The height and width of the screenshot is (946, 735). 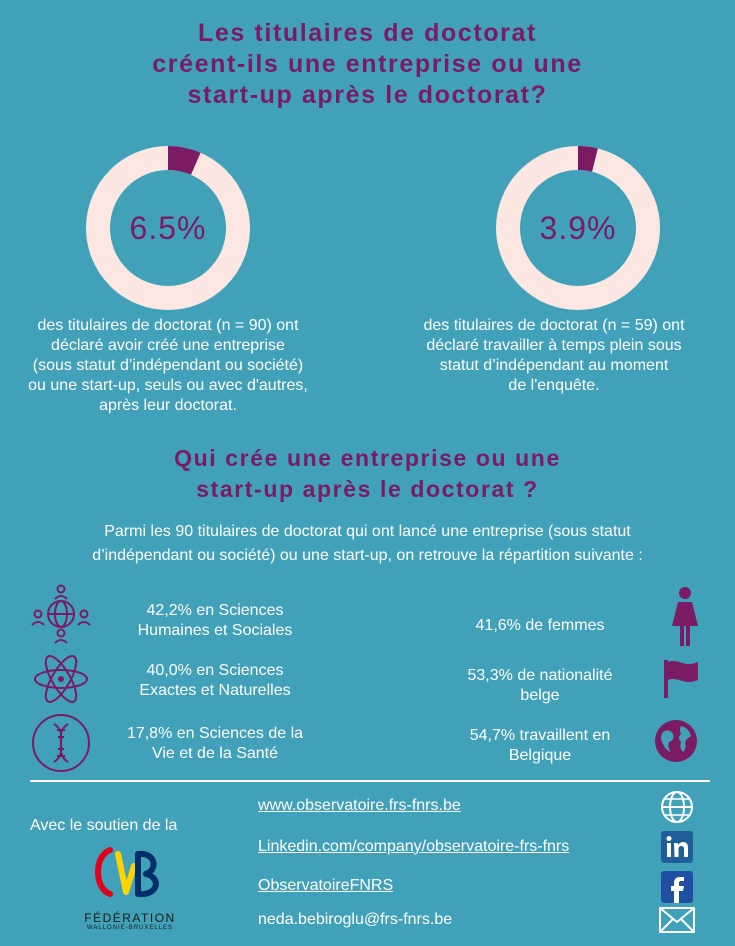 I want to click on flag-icon, so click(x=682, y=679).